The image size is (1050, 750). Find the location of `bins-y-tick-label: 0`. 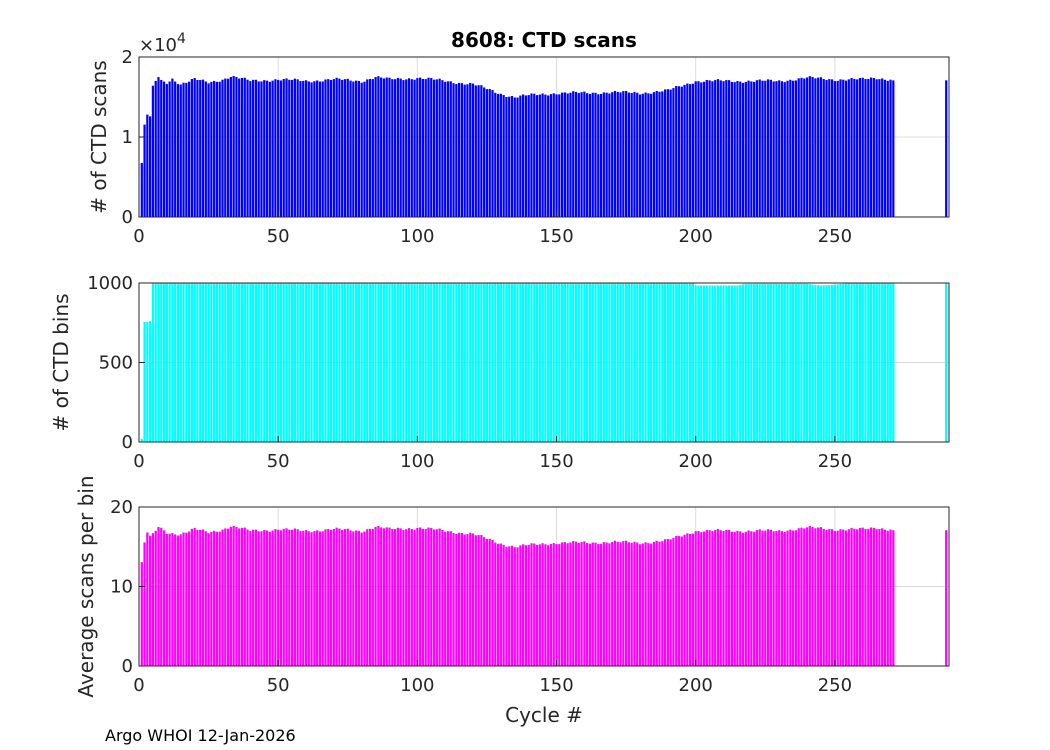

bins-y-tick-label: 0 is located at coordinates (127, 442).